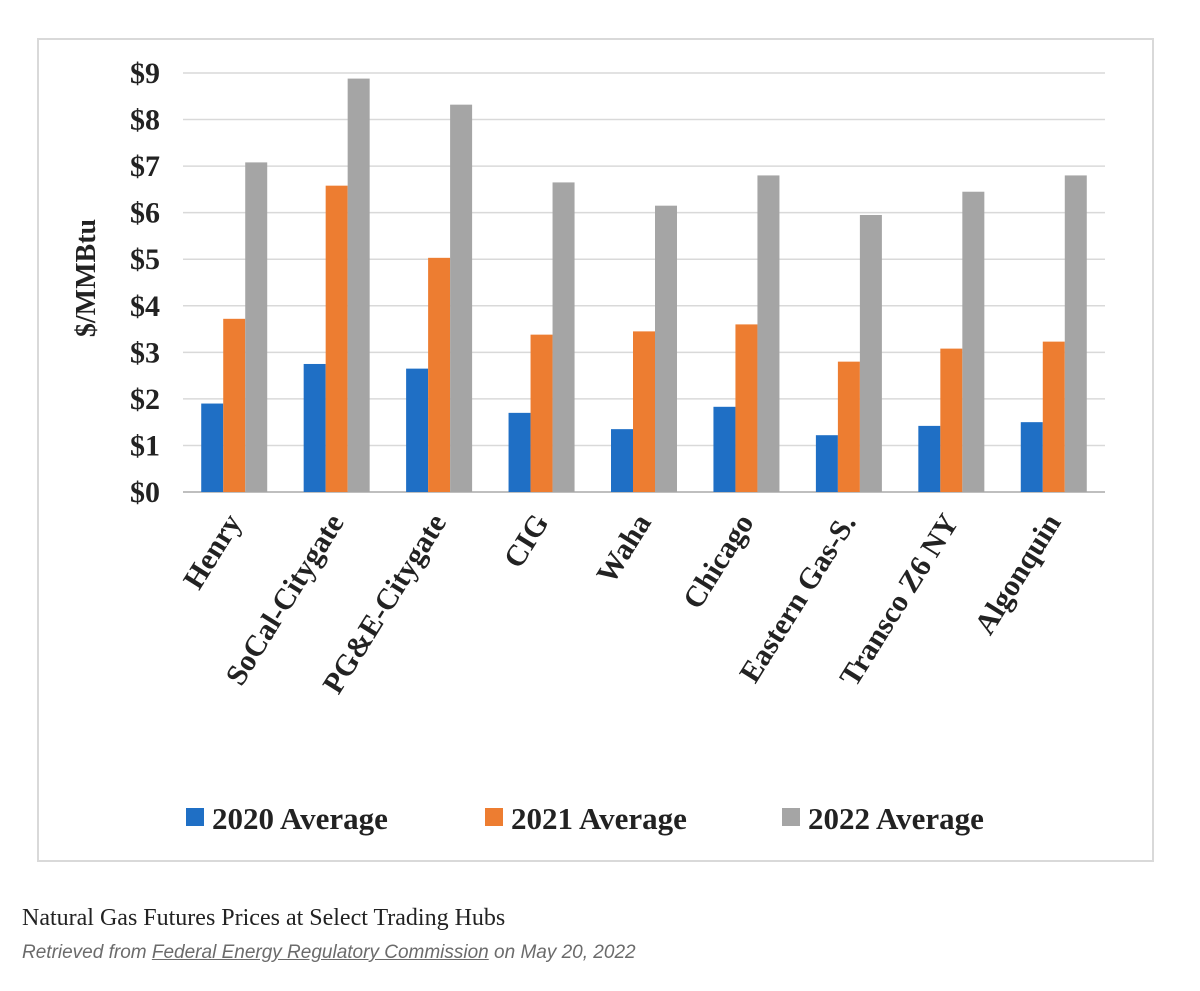 Image resolution: width=1200 pixels, height=991 pixels. Describe the element at coordinates (145, 213) in the screenshot. I see `y-tick-label: $6` at that location.